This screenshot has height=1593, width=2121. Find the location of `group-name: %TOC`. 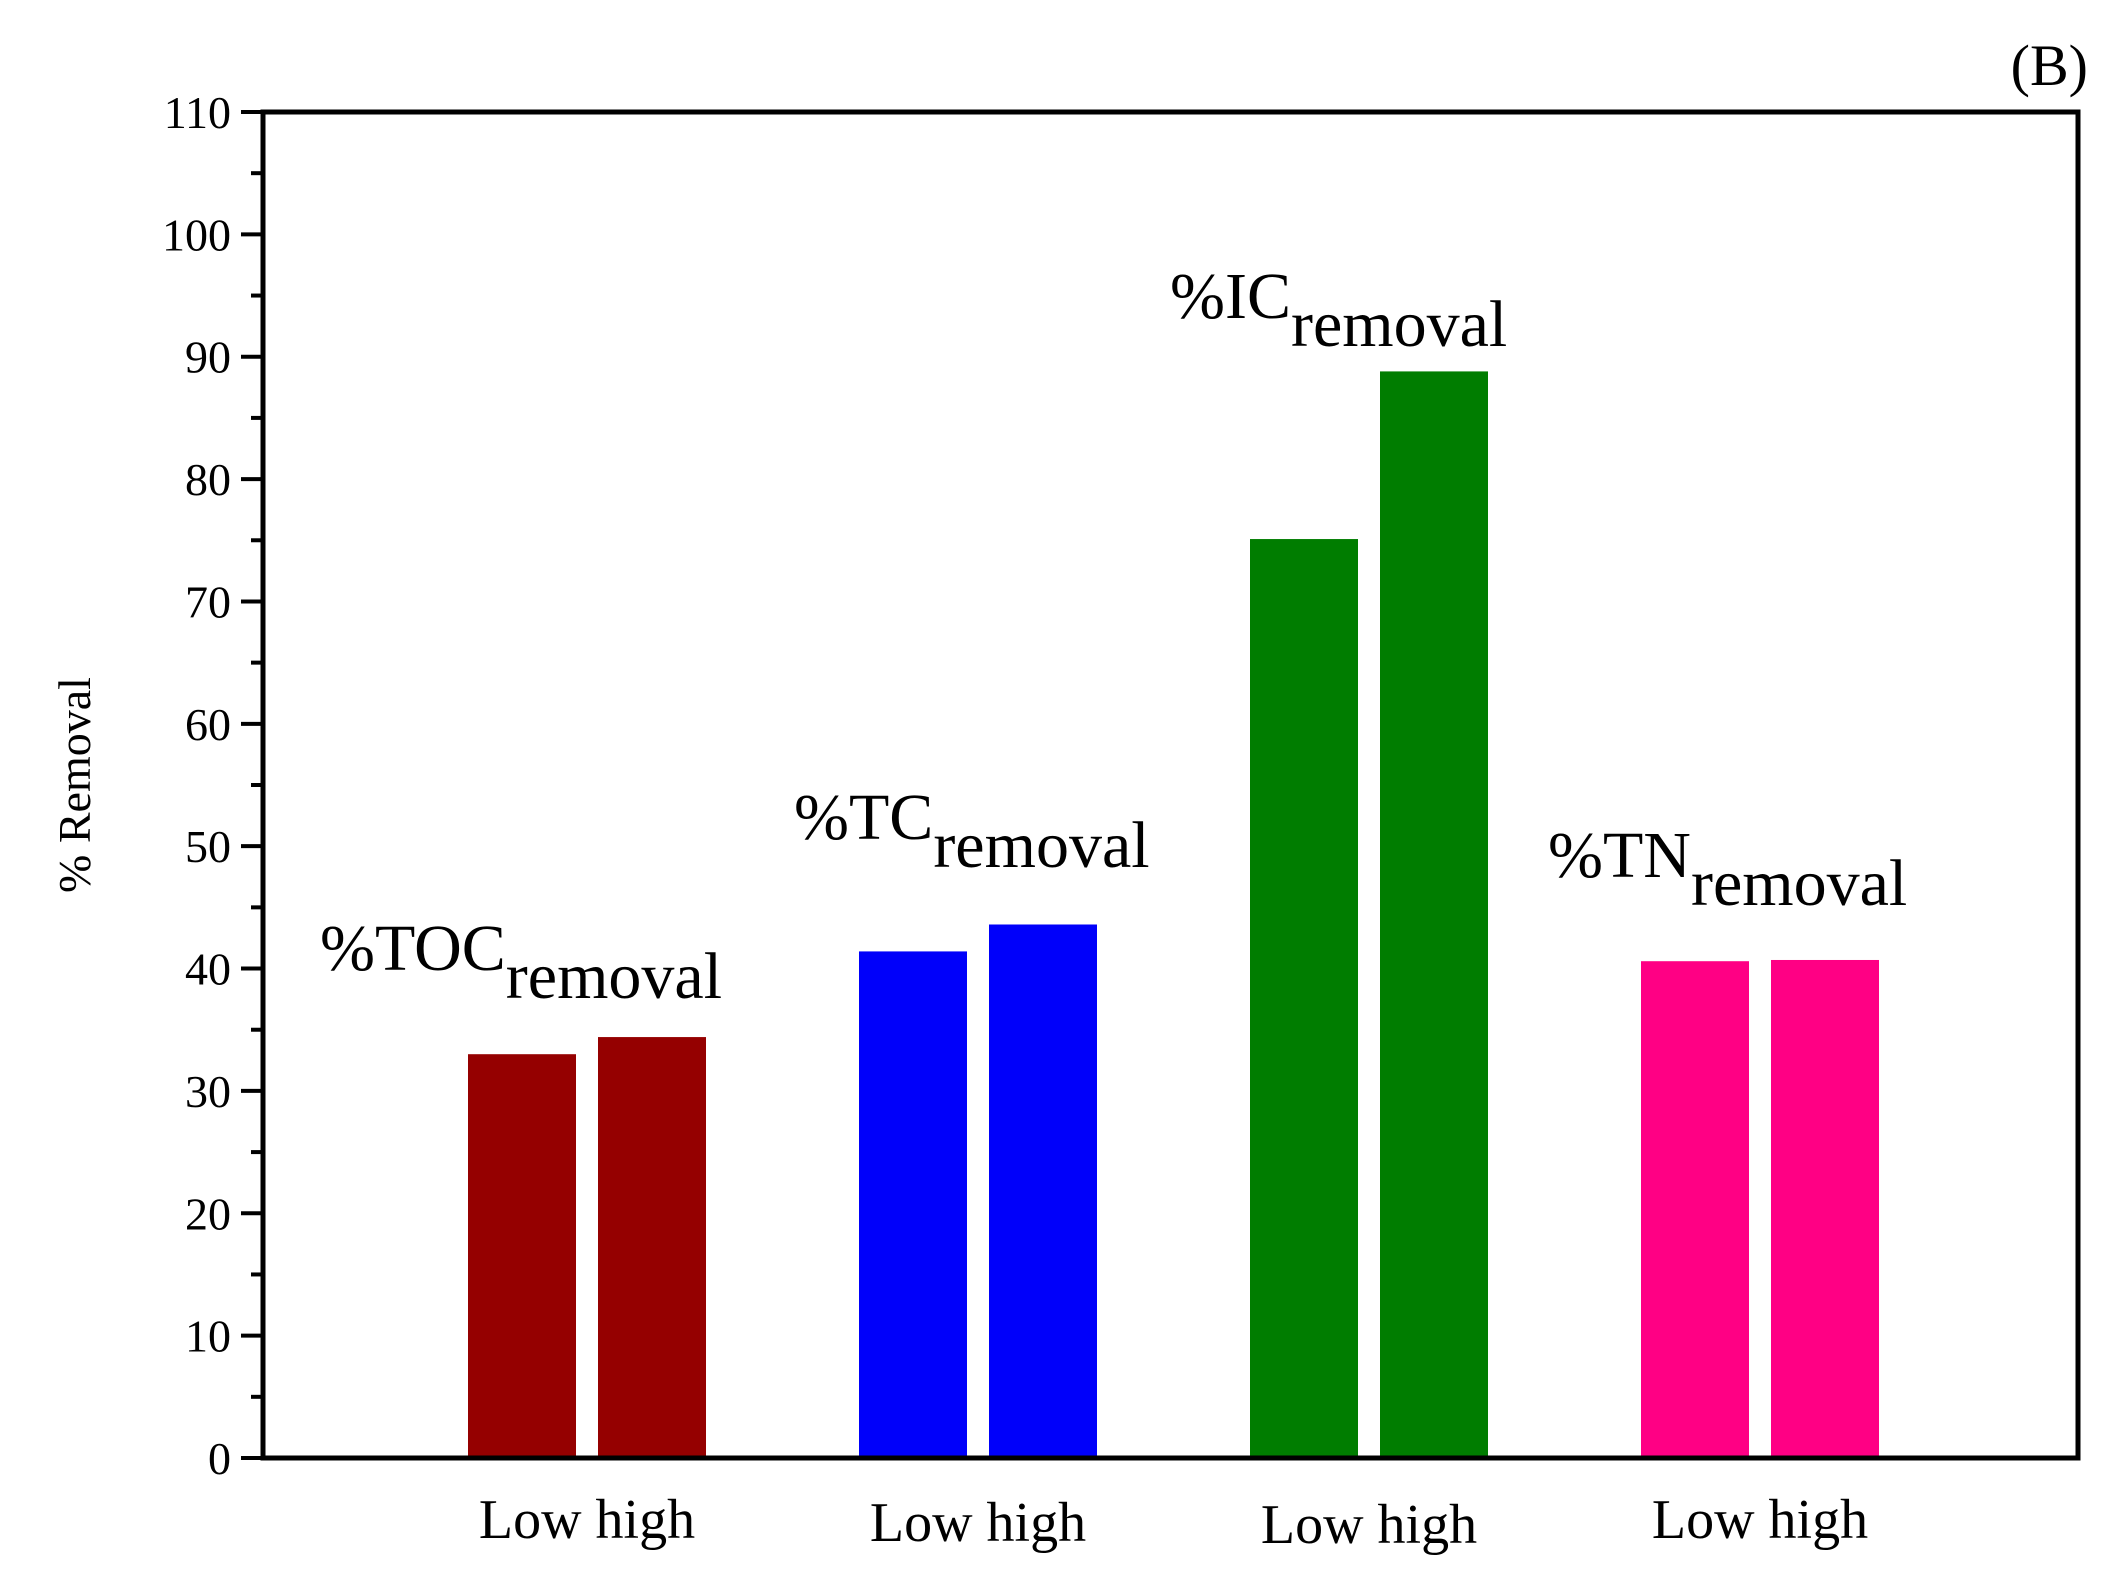

group-name: %TOC is located at coordinates (413, 948).